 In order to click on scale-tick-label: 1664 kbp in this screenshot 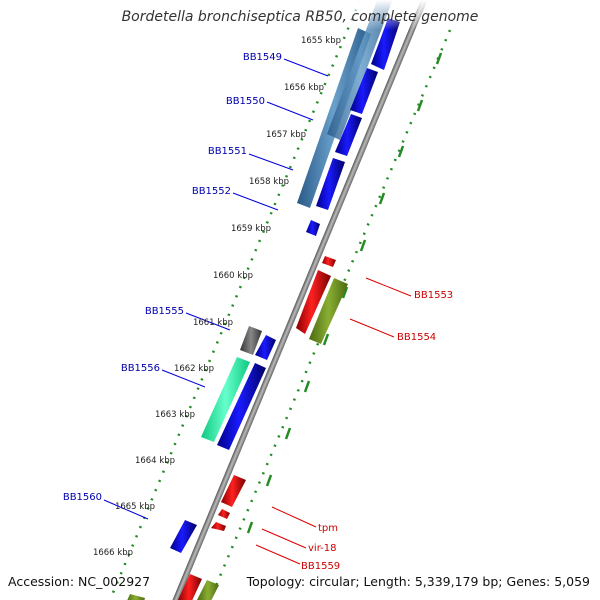, I will do `click(155, 461)`.